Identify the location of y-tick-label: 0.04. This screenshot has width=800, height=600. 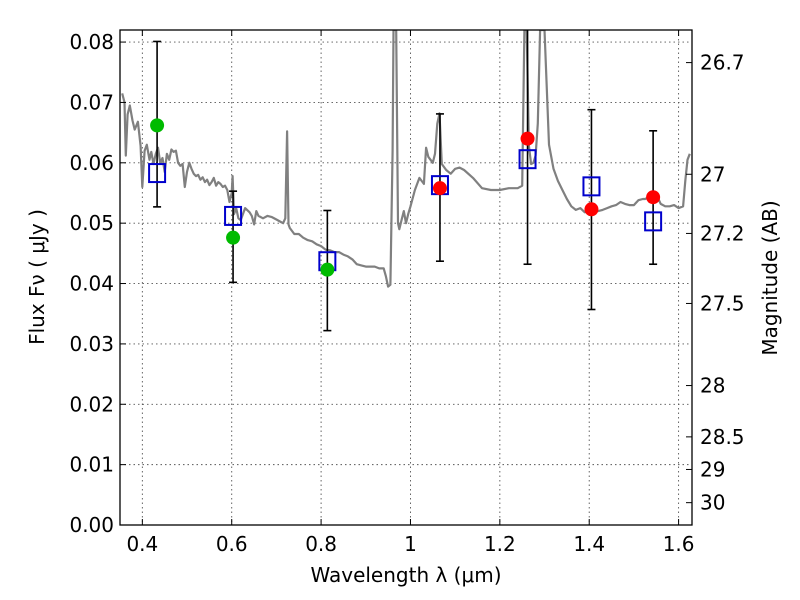
(91, 284).